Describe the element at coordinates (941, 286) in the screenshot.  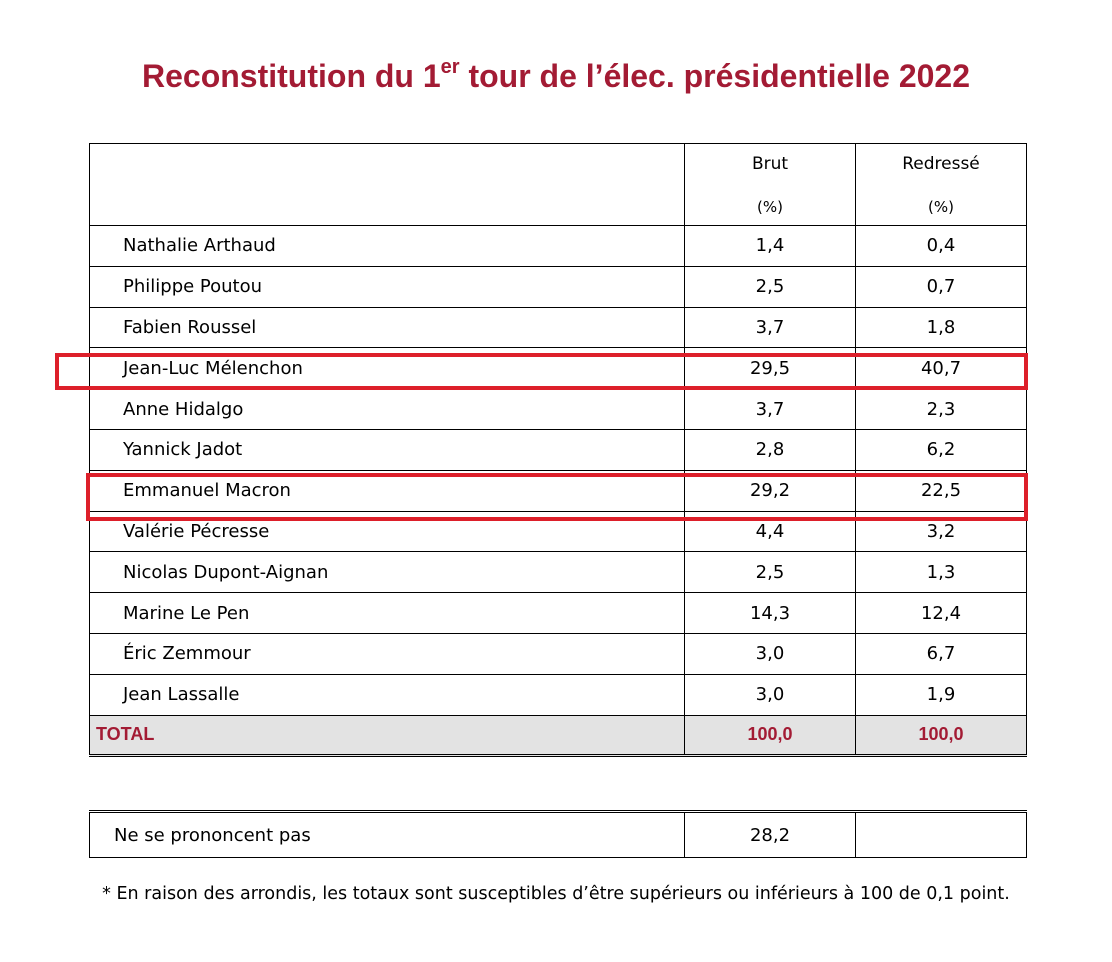
I see `redresse-value: 0,7` at that location.